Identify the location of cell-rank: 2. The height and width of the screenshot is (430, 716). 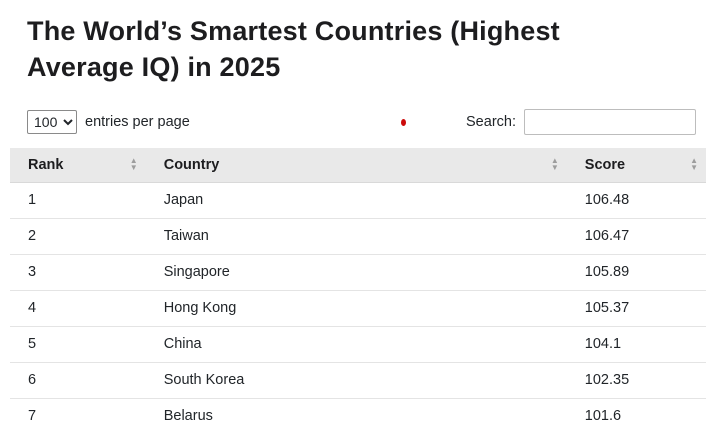
(78, 236).